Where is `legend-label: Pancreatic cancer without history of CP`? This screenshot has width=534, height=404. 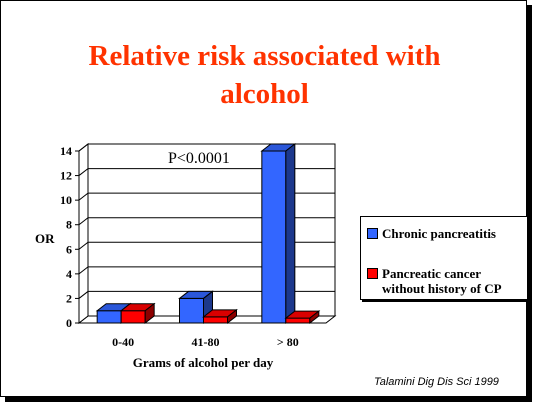 legend-label: Pancreatic cancer without history of CP is located at coordinates (442, 281).